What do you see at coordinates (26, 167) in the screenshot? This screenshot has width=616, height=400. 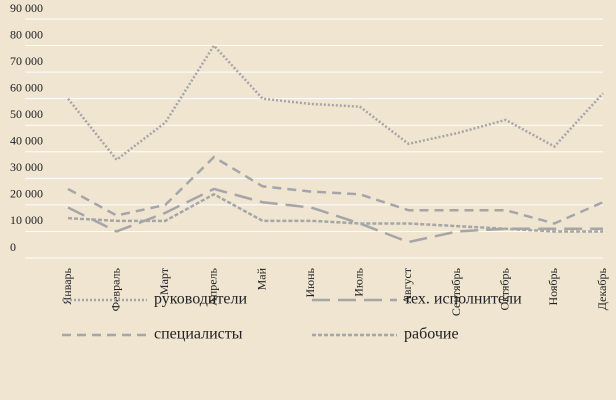 I see `y-tick-label: 30 000` at bounding box center [26, 167].